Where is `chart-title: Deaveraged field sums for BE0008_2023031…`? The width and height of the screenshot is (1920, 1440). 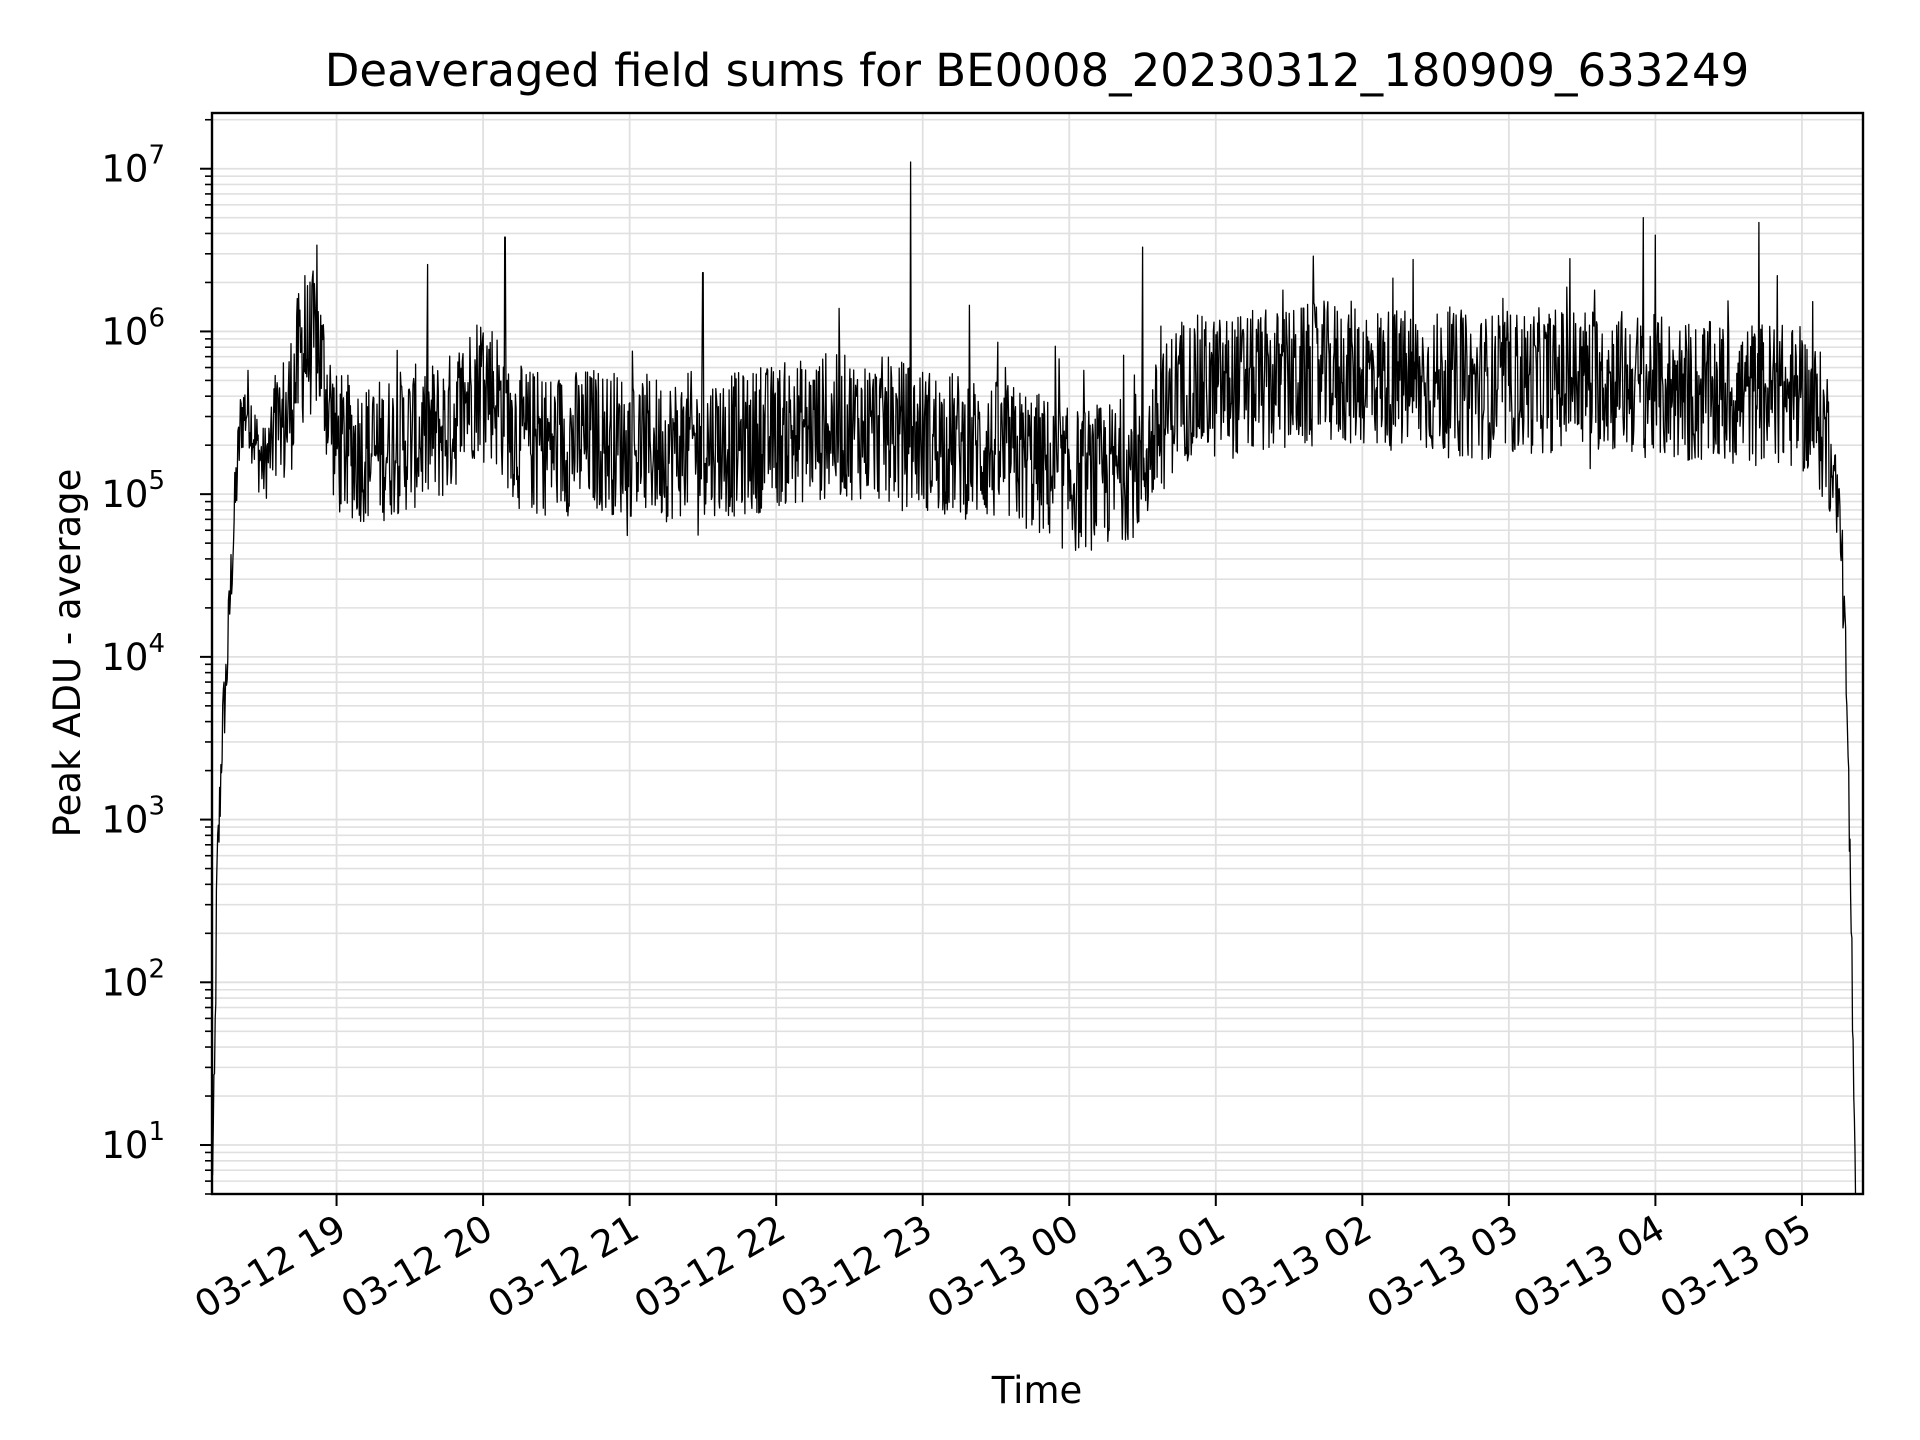 chart-title: Deaveraged field sums for BE0008_2023031… is located at coordinates (1037, 70).